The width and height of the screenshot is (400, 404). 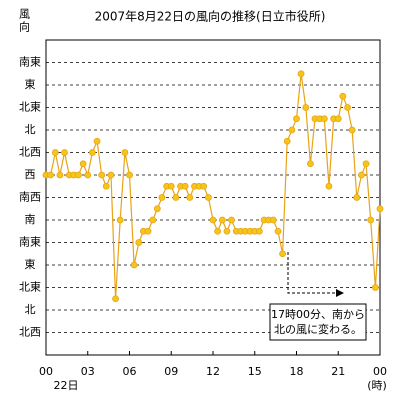 I want to click on x-tick-label: 12, so click(x=213, y=371).